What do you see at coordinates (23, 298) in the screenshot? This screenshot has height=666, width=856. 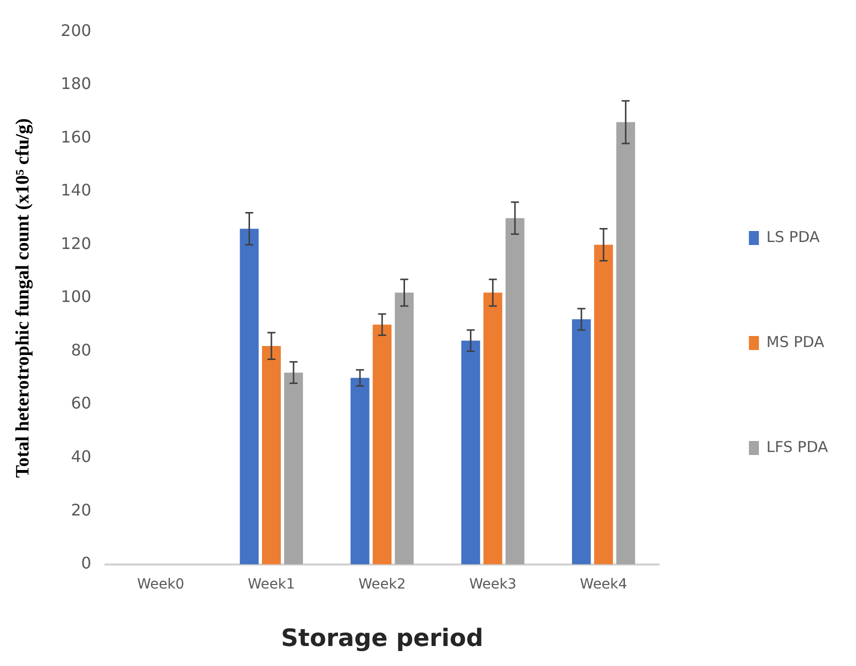 I see `y-axis-title: Total heterotrophic fungal count (x10⁵ cfu/g)` at bounding box center [23, 298].